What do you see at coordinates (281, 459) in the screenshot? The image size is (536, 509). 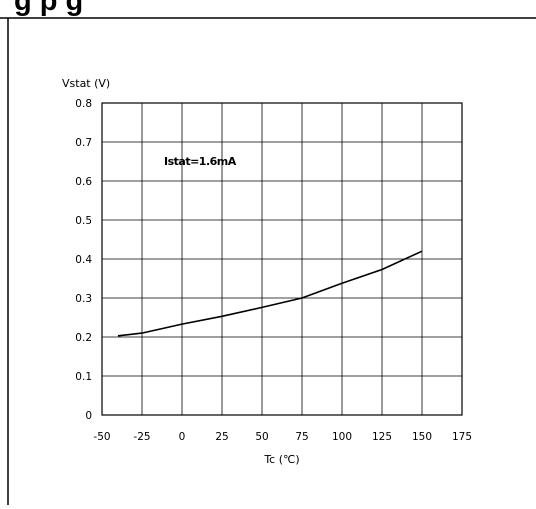 I see `x-axis-label: Tc (℃)` at bounding box center [281, 459].